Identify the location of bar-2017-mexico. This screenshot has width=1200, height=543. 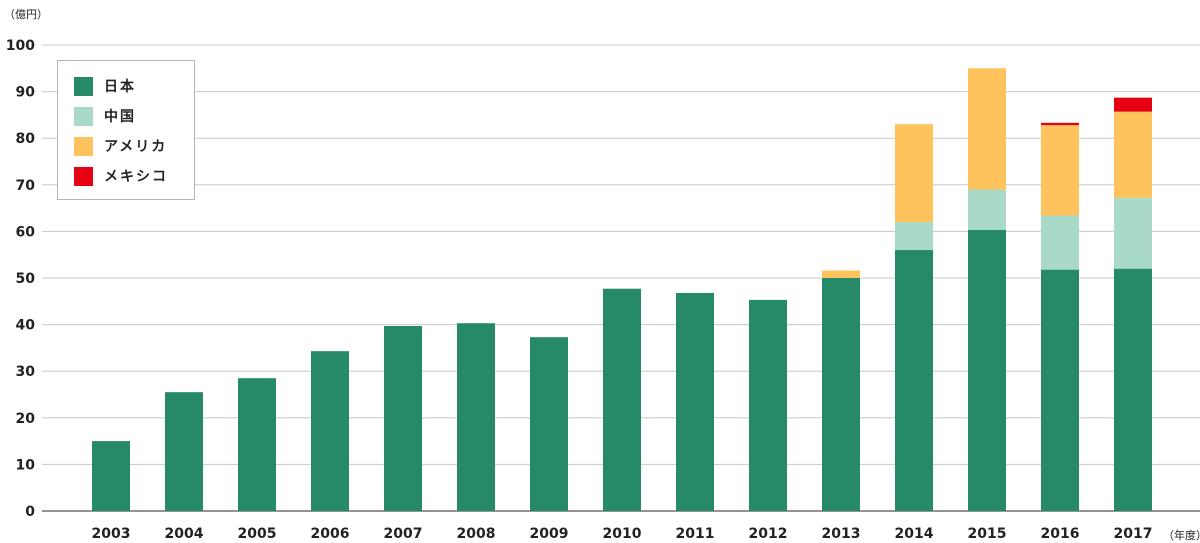
(1133, 104).